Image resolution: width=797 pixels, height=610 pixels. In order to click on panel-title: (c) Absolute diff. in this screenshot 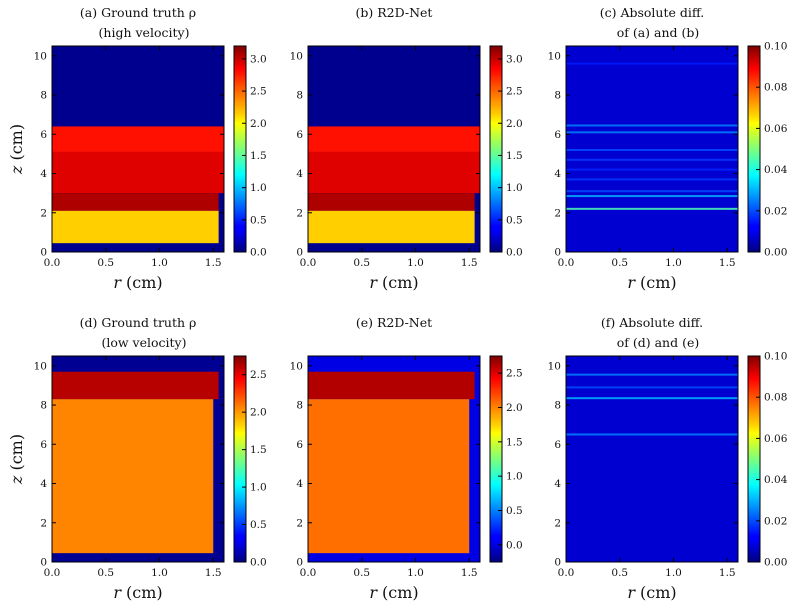, I will do `click(652, 12)`.